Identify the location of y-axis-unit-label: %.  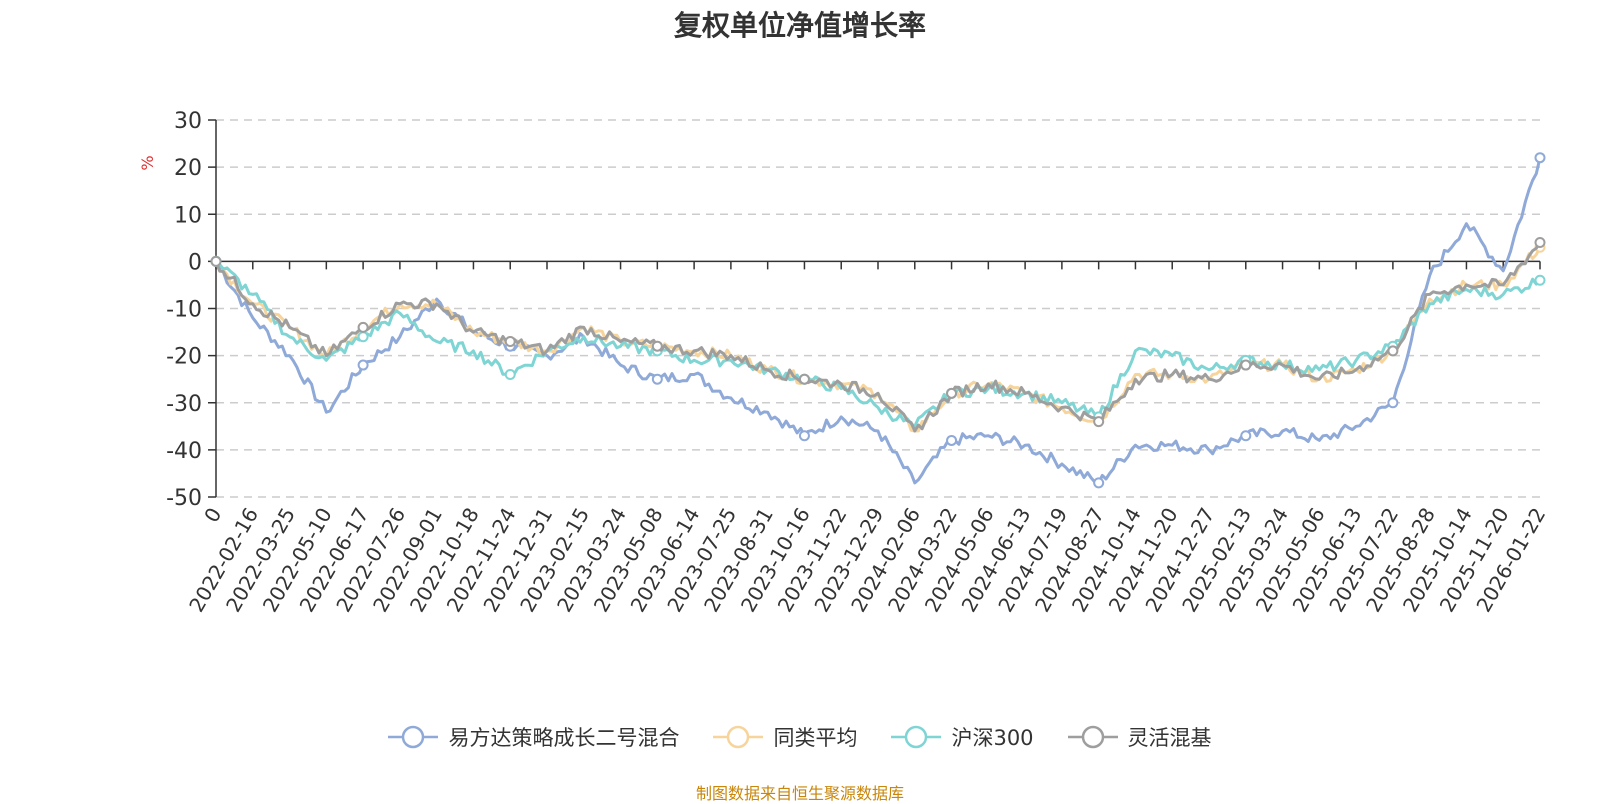
(147, 162).